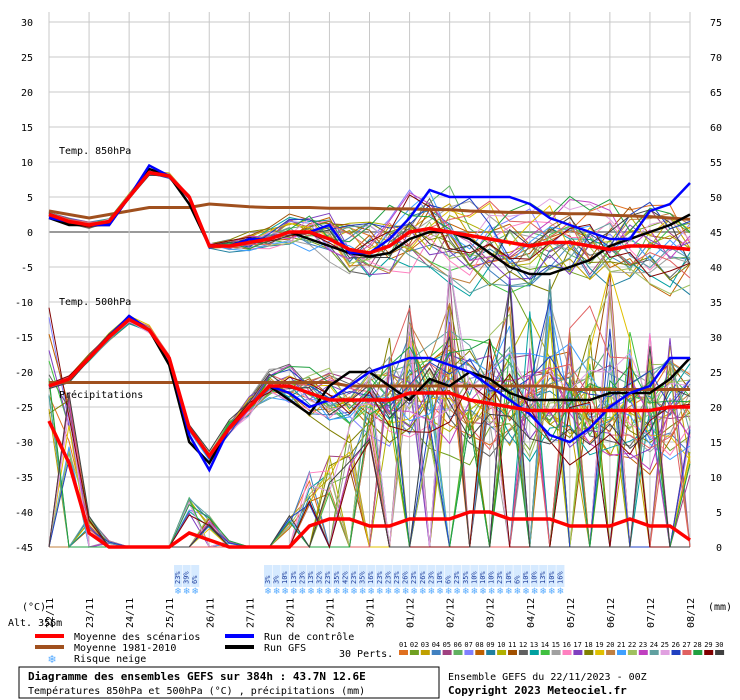  Describe the element at coordinates (654, 645) in the screenshot. I see `pert-number: 24` at that location.